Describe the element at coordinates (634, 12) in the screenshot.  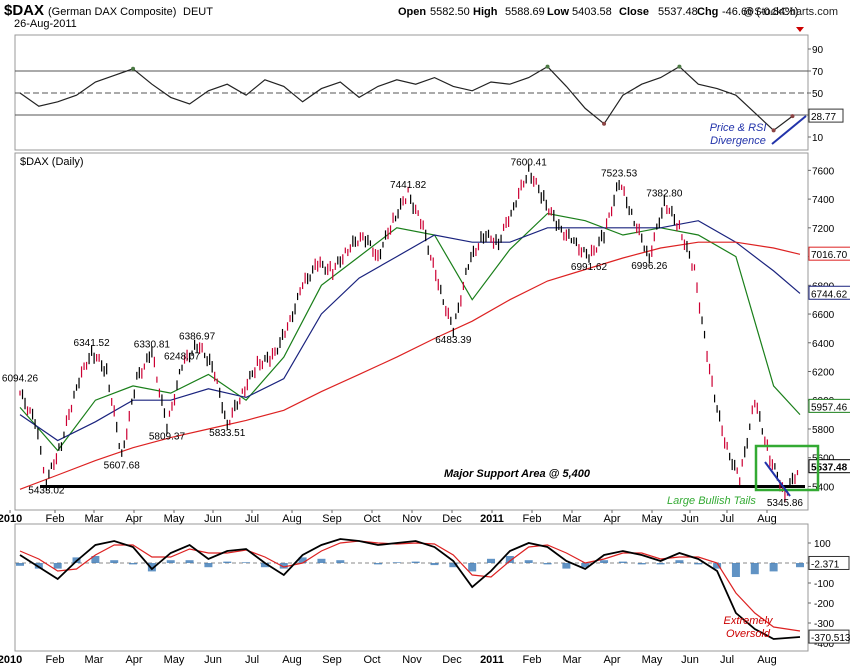
I see `ohlc-label: Close` at that location.